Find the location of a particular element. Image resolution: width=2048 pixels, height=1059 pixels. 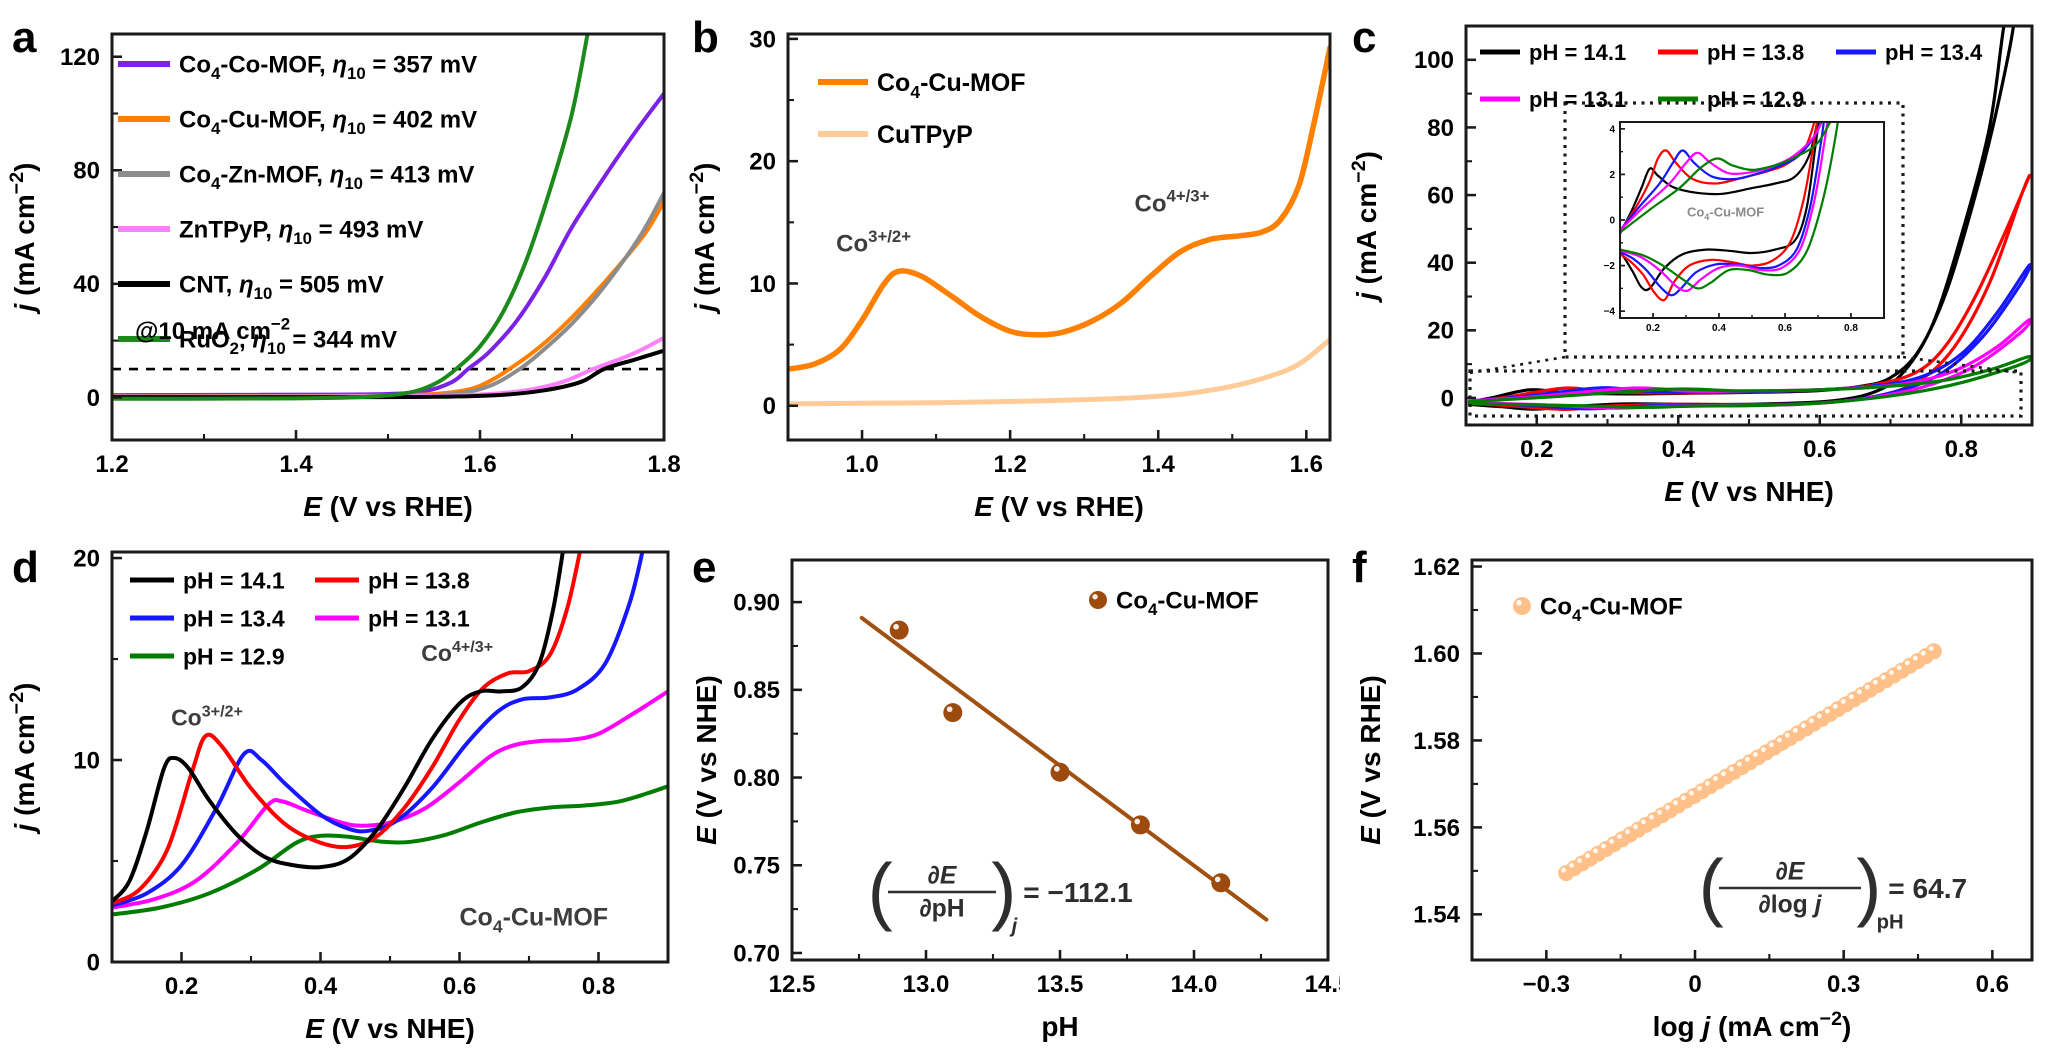

legend-label: Co4-Zn-MOF, η10 = 413 mV is located at coordinates (326, 178).